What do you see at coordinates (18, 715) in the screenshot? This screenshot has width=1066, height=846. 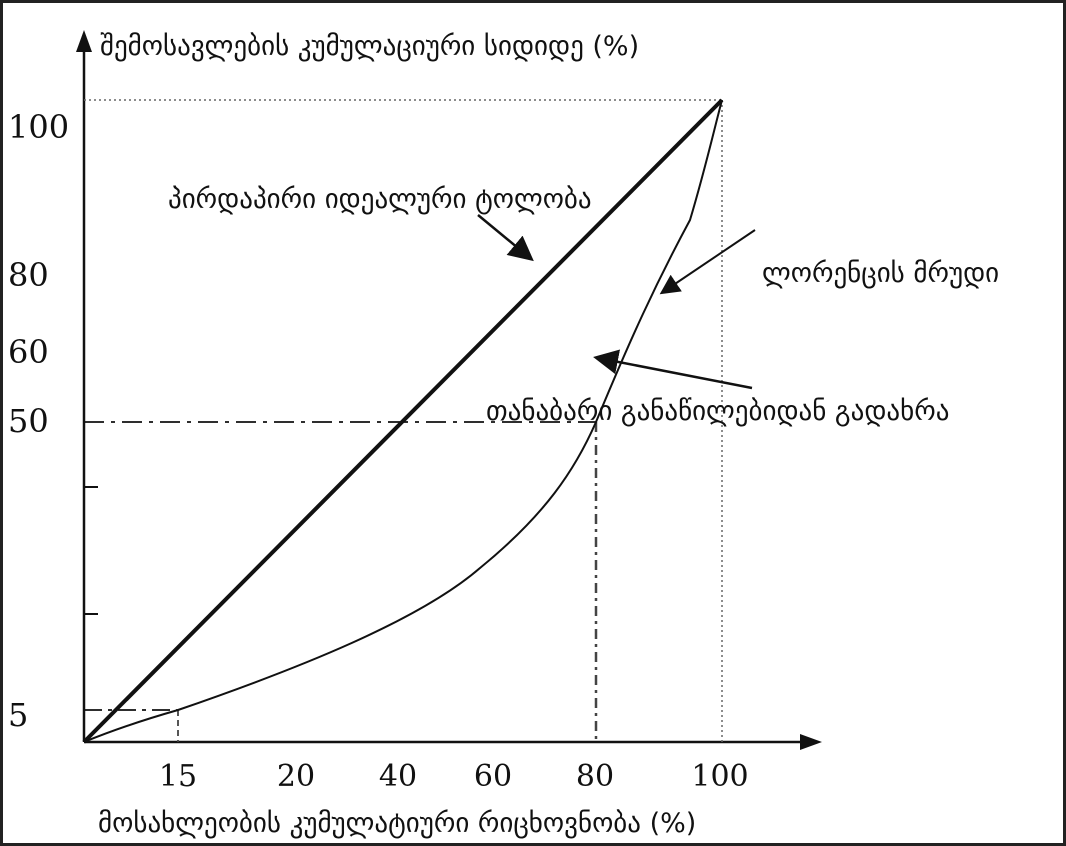 I see `y-tick-label: 5` at bounding box center [18, 715].